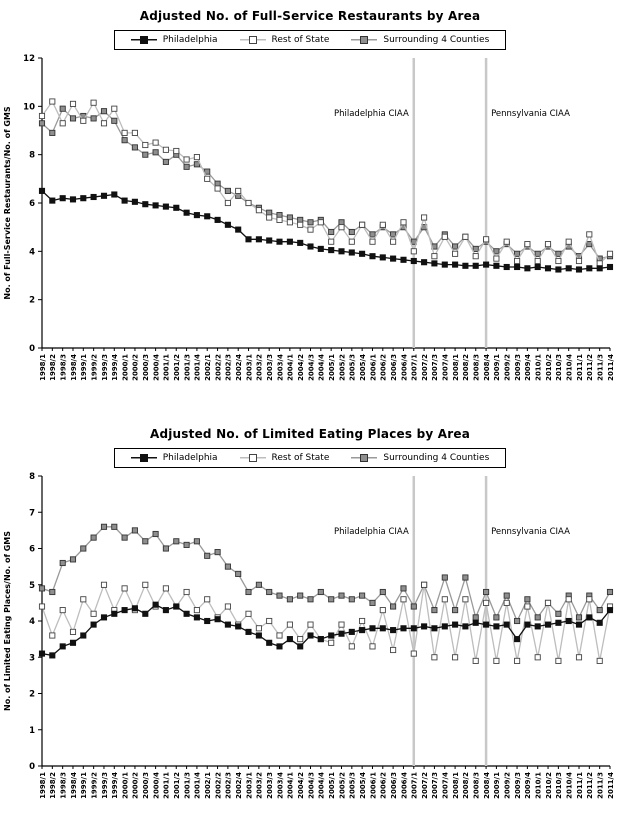 The width and height of the screenshot is (620, 836). What do you see at coordinates (7, 621) in the screenshot?
I see `svg-text:No. of Limited Eating Places/N: No. of Limited Eating Places/No. of GMS` at bounding box center [7, 621].